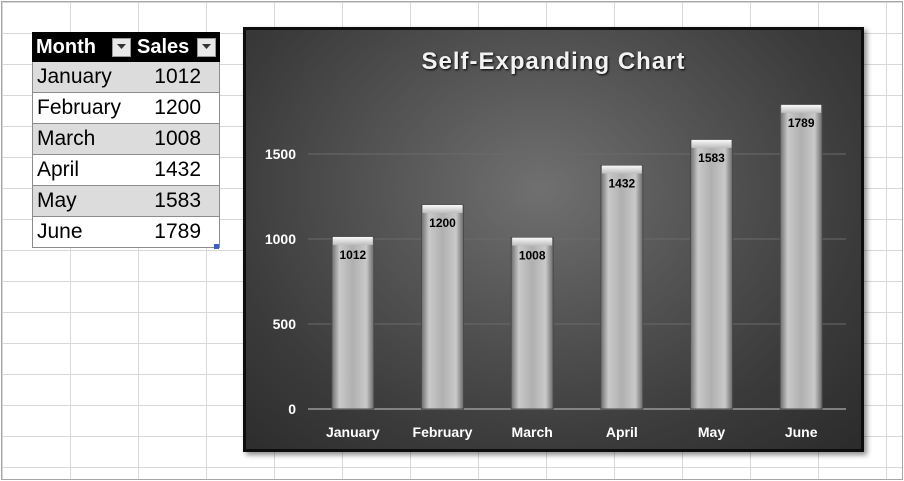  Describe the element at coordinates (801, 123) in the screenshot. I see `data-label: 1789` at that location.